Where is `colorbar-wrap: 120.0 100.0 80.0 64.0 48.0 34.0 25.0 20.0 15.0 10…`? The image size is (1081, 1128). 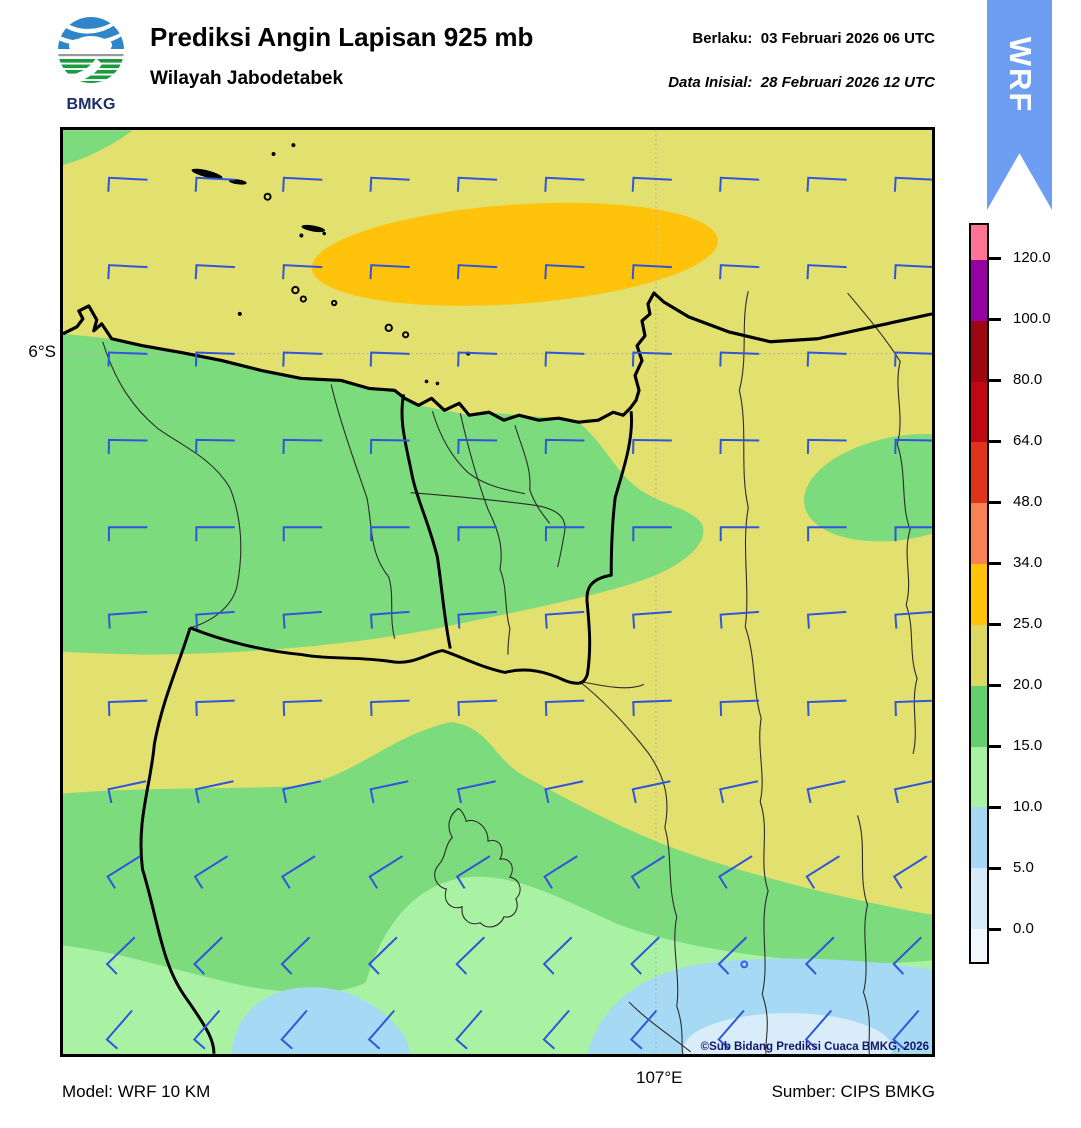 colorbar-wrap: 120.0 100.0 80.0 64.0 48.0 34.0 25.0 20.0 15.0 10… is located at coordinates (1024, 595).